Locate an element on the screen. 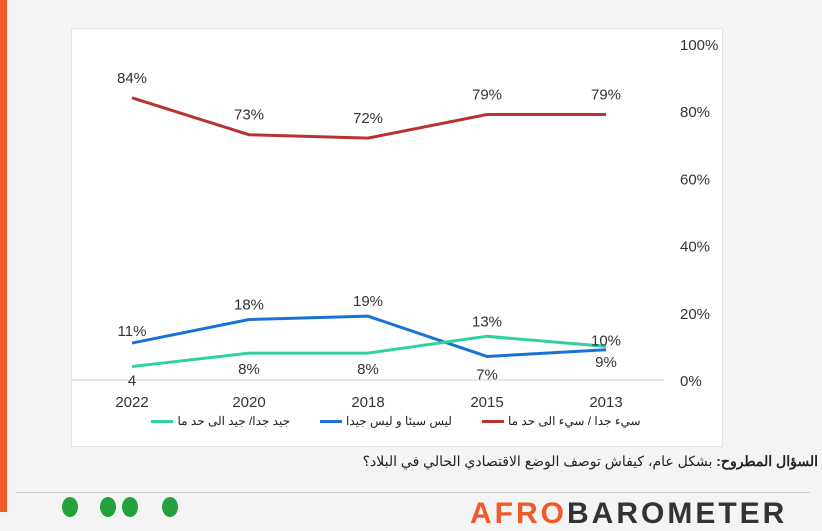 Image resolution: width=822 pixels, height=531 pixels. x-tick-label: 2013 is located at coordinates (605, 402).